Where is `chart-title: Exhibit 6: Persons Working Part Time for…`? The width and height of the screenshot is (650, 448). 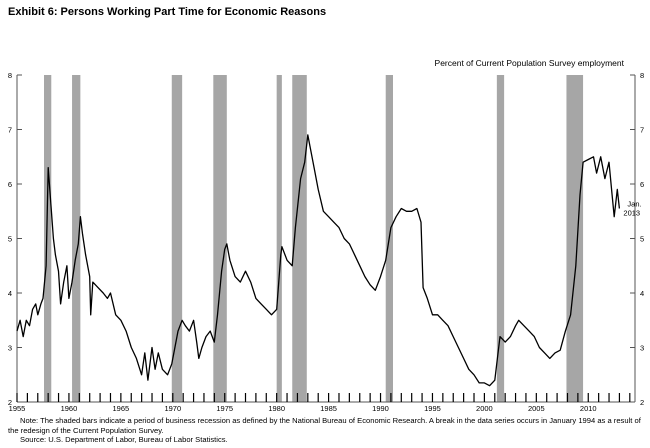 chart-title: Exhibit 6: Persons Working Part Time for… is located at coordinates (167, 12).